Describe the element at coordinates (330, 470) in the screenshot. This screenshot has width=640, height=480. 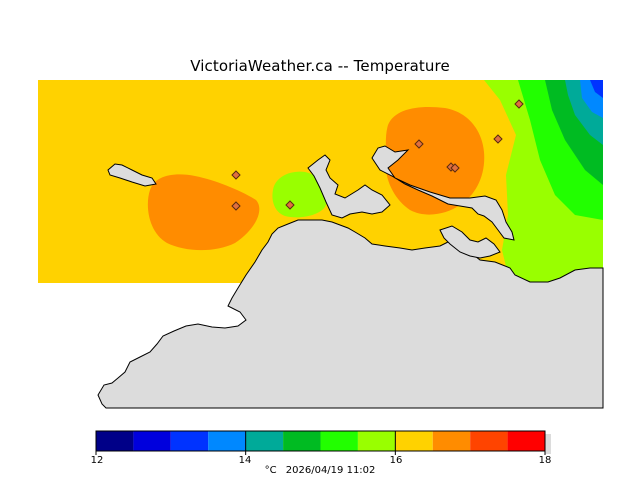
I see `legend-timestamp: 2026/04/19 11:02` at that location.